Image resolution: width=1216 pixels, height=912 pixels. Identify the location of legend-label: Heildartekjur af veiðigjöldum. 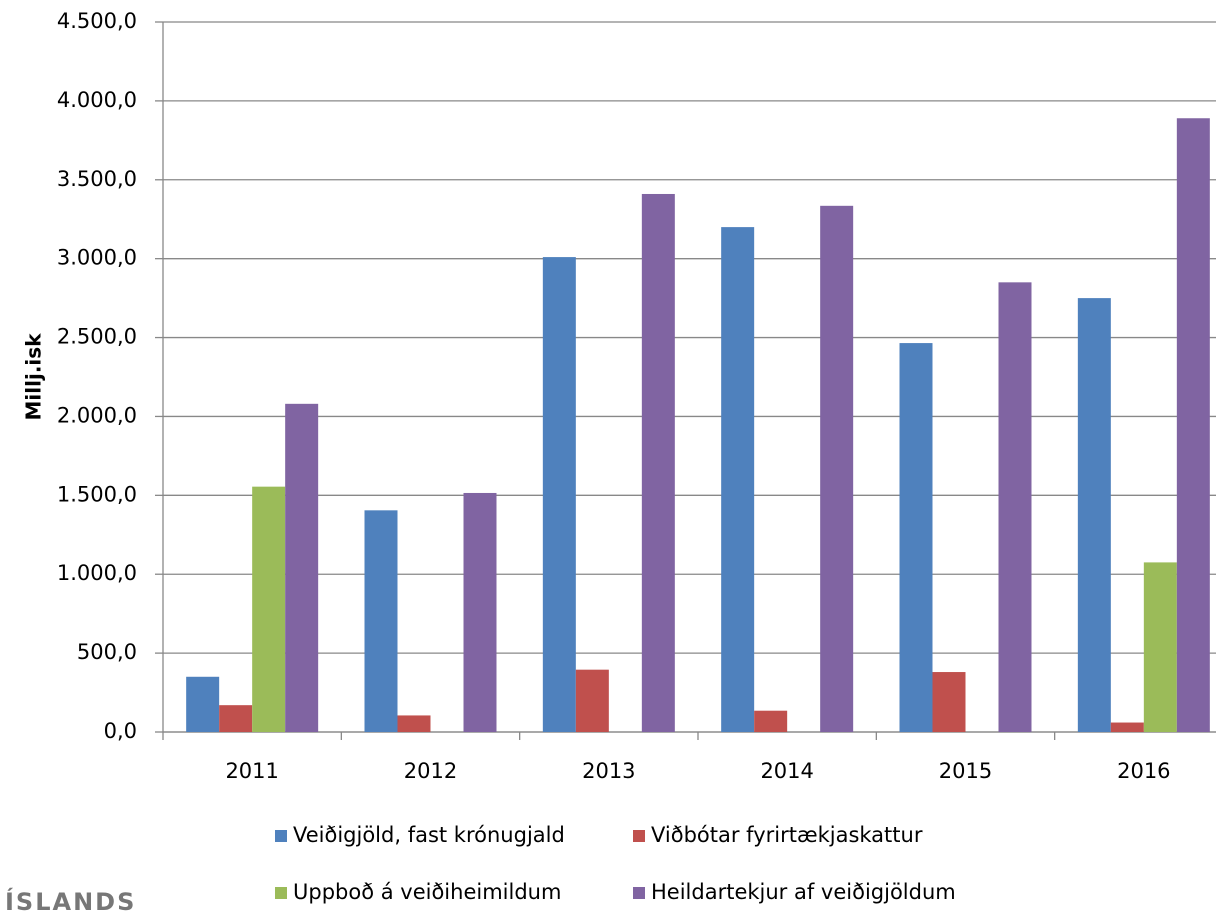
(803, 892).